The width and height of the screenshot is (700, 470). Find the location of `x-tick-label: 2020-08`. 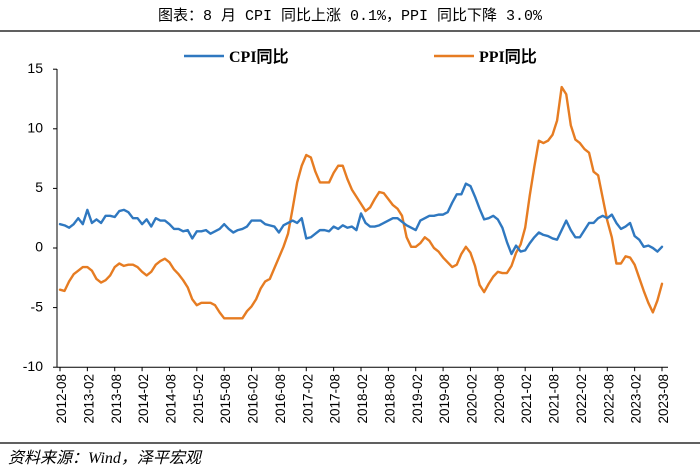

x-tick-label: 2020-08 is located at coordinates (499, 399).